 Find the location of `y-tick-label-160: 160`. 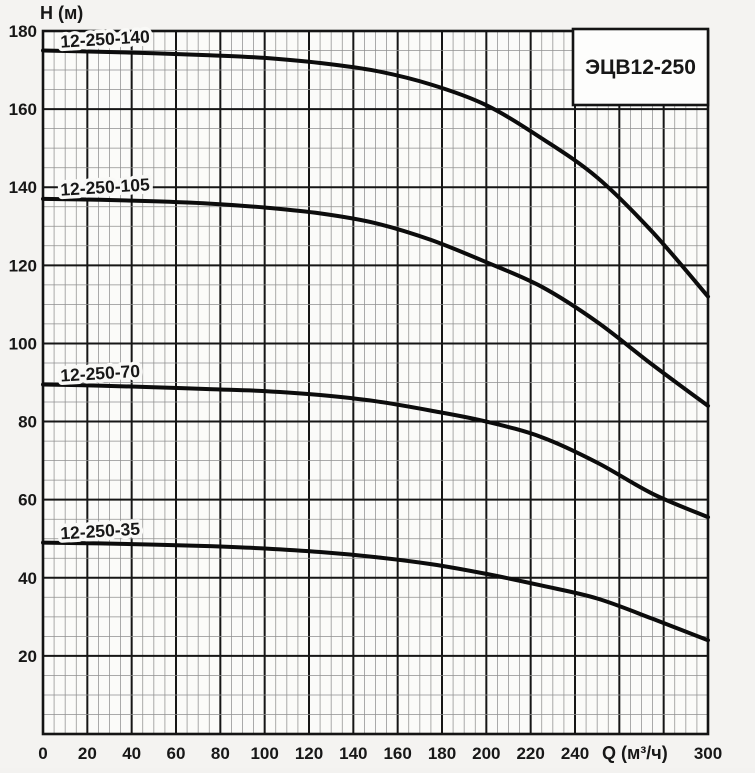

y-tick-label-160: 160 is located at coordinates (23, 109).